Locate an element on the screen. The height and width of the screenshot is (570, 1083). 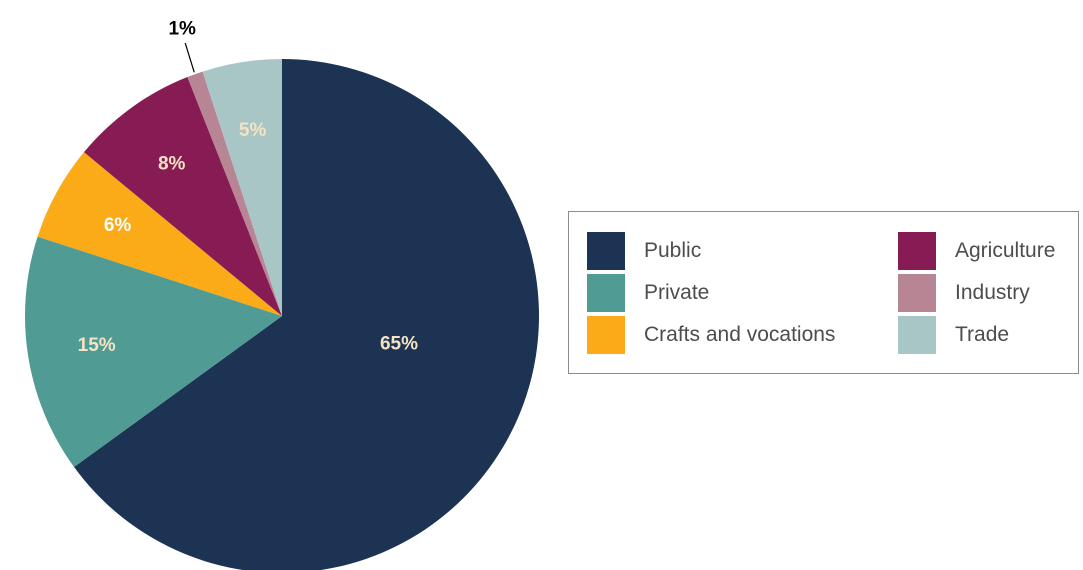
legend-swatch-public is located at coordinates (606, 251).